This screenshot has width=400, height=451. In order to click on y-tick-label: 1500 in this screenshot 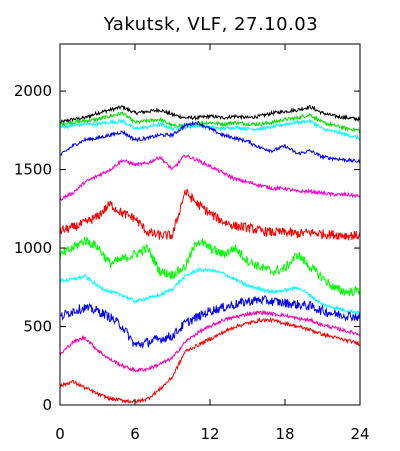, I will do `click(33, 170)`.